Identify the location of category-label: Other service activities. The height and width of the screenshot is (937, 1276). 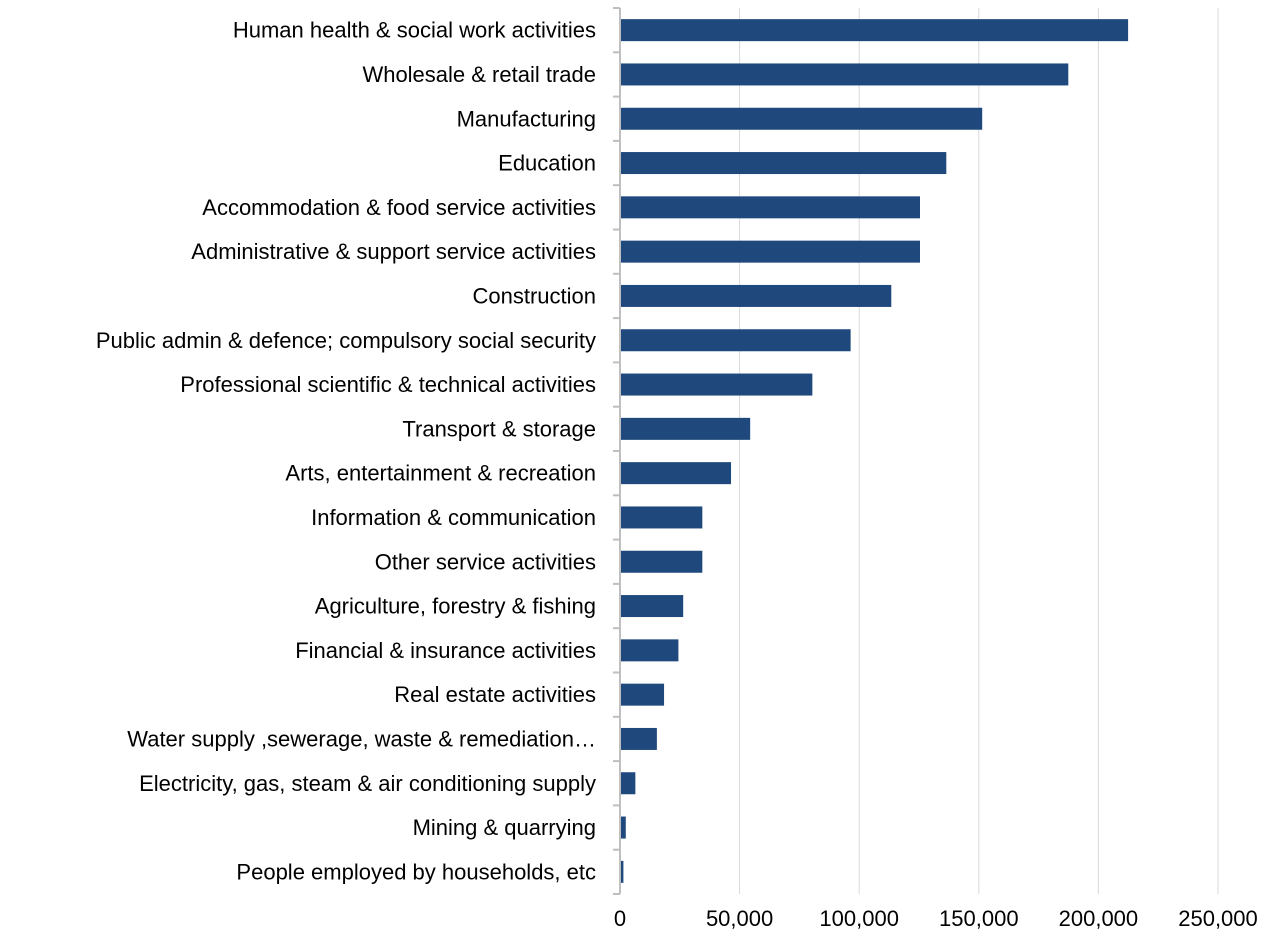
(485, 561).